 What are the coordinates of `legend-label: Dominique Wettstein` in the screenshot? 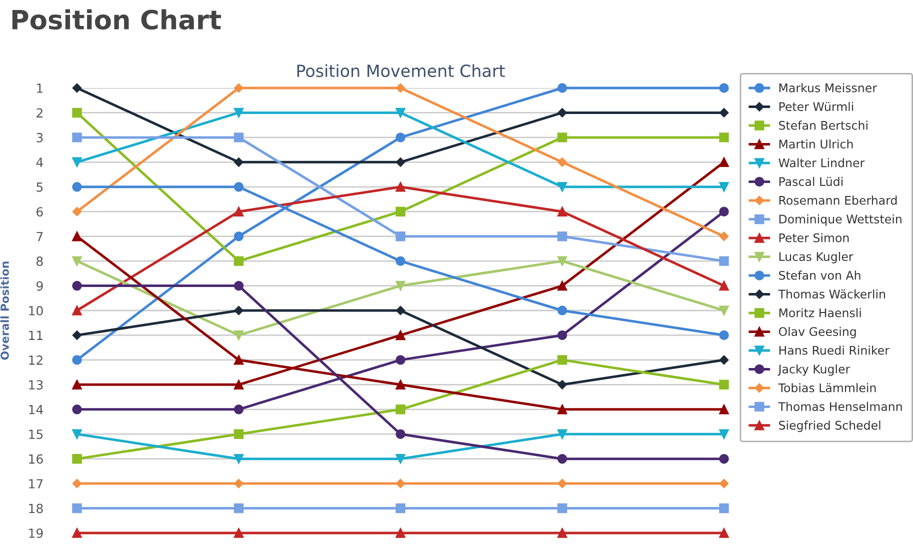 It's located at (840, 220).